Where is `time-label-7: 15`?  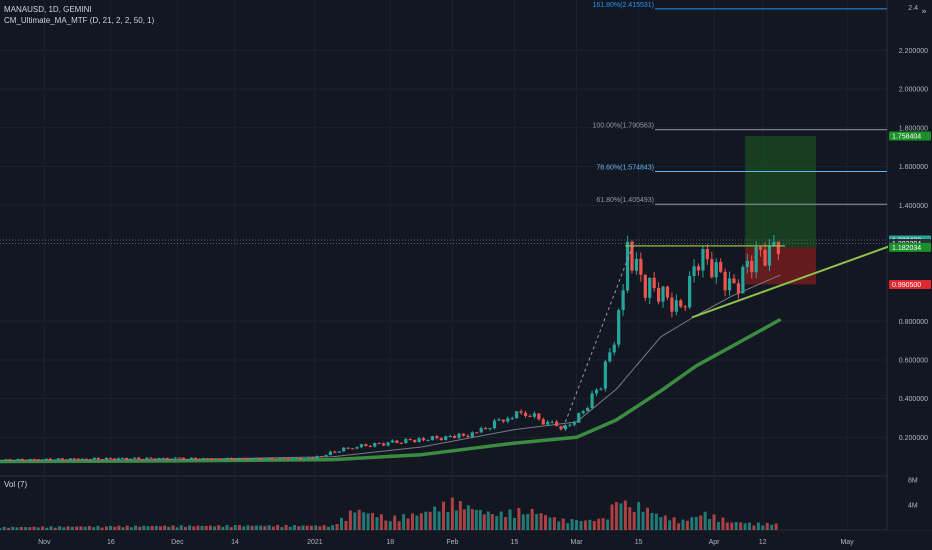
time-label-7: 15 is located at coordinates (515, 542).